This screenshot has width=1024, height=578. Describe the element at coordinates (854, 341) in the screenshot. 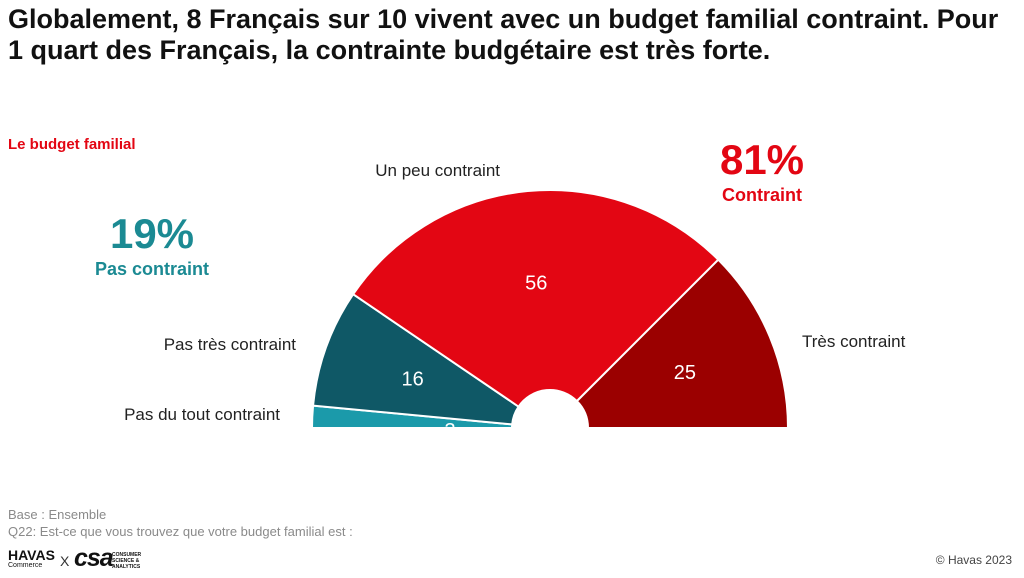

I see `slice-label-tres-contraint: Très contraint` at that location.